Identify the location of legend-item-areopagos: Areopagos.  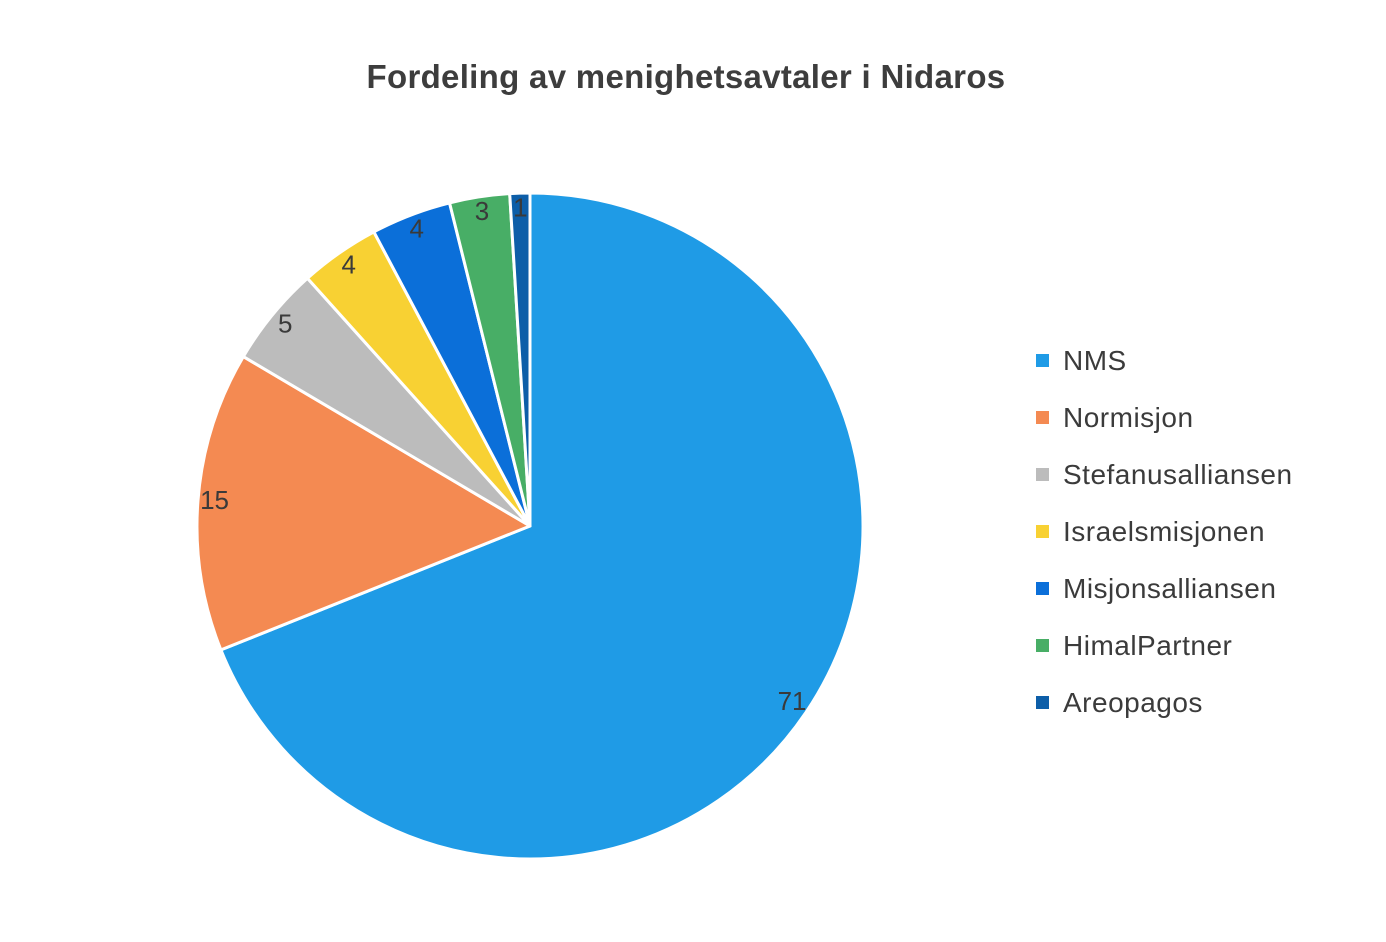
(1164, 702).